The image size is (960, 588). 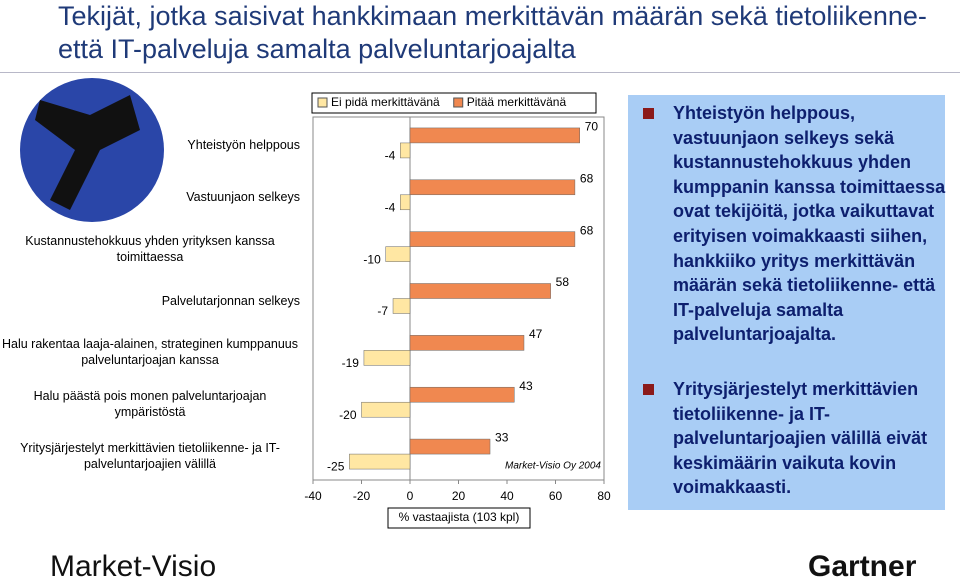 I want to click on data-label: -10, so click(x=372, y=259).